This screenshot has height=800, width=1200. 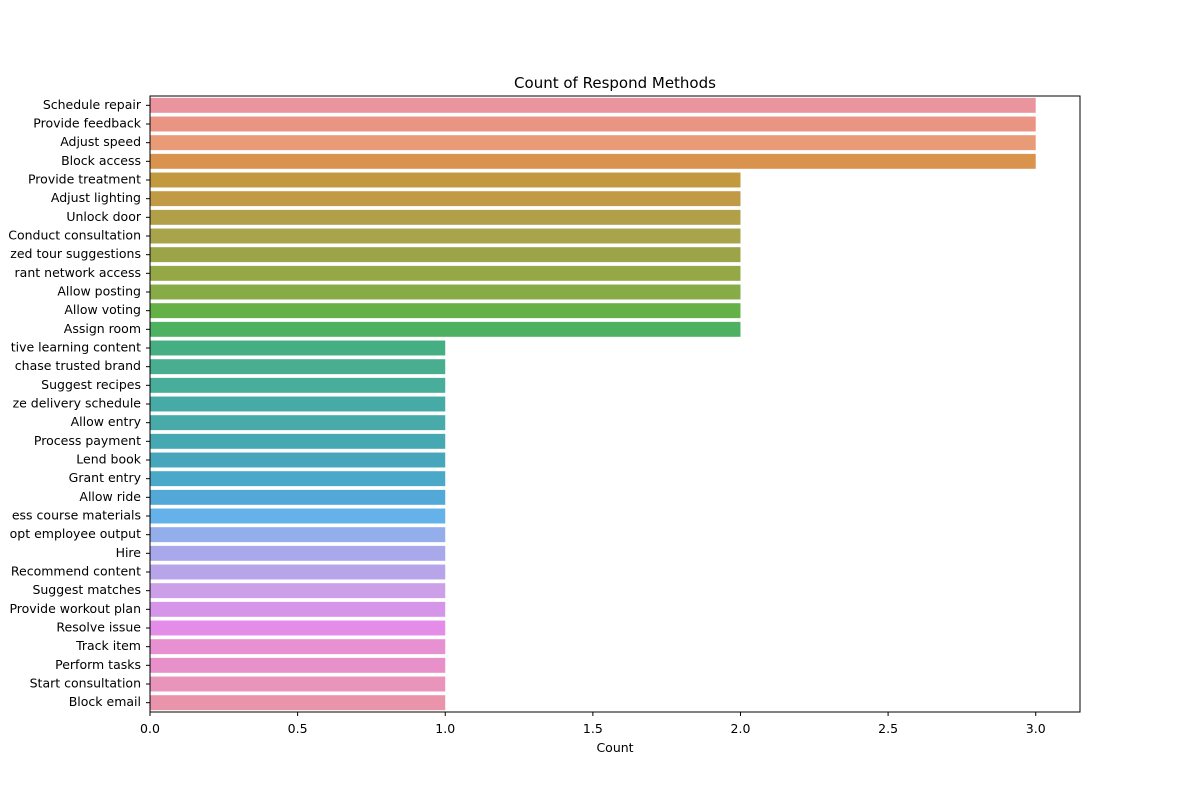 What do you see at coordinates (593, 728) in the screenshot?
I see `x-tick-label: 1.5` at bounding box center [593, 728].